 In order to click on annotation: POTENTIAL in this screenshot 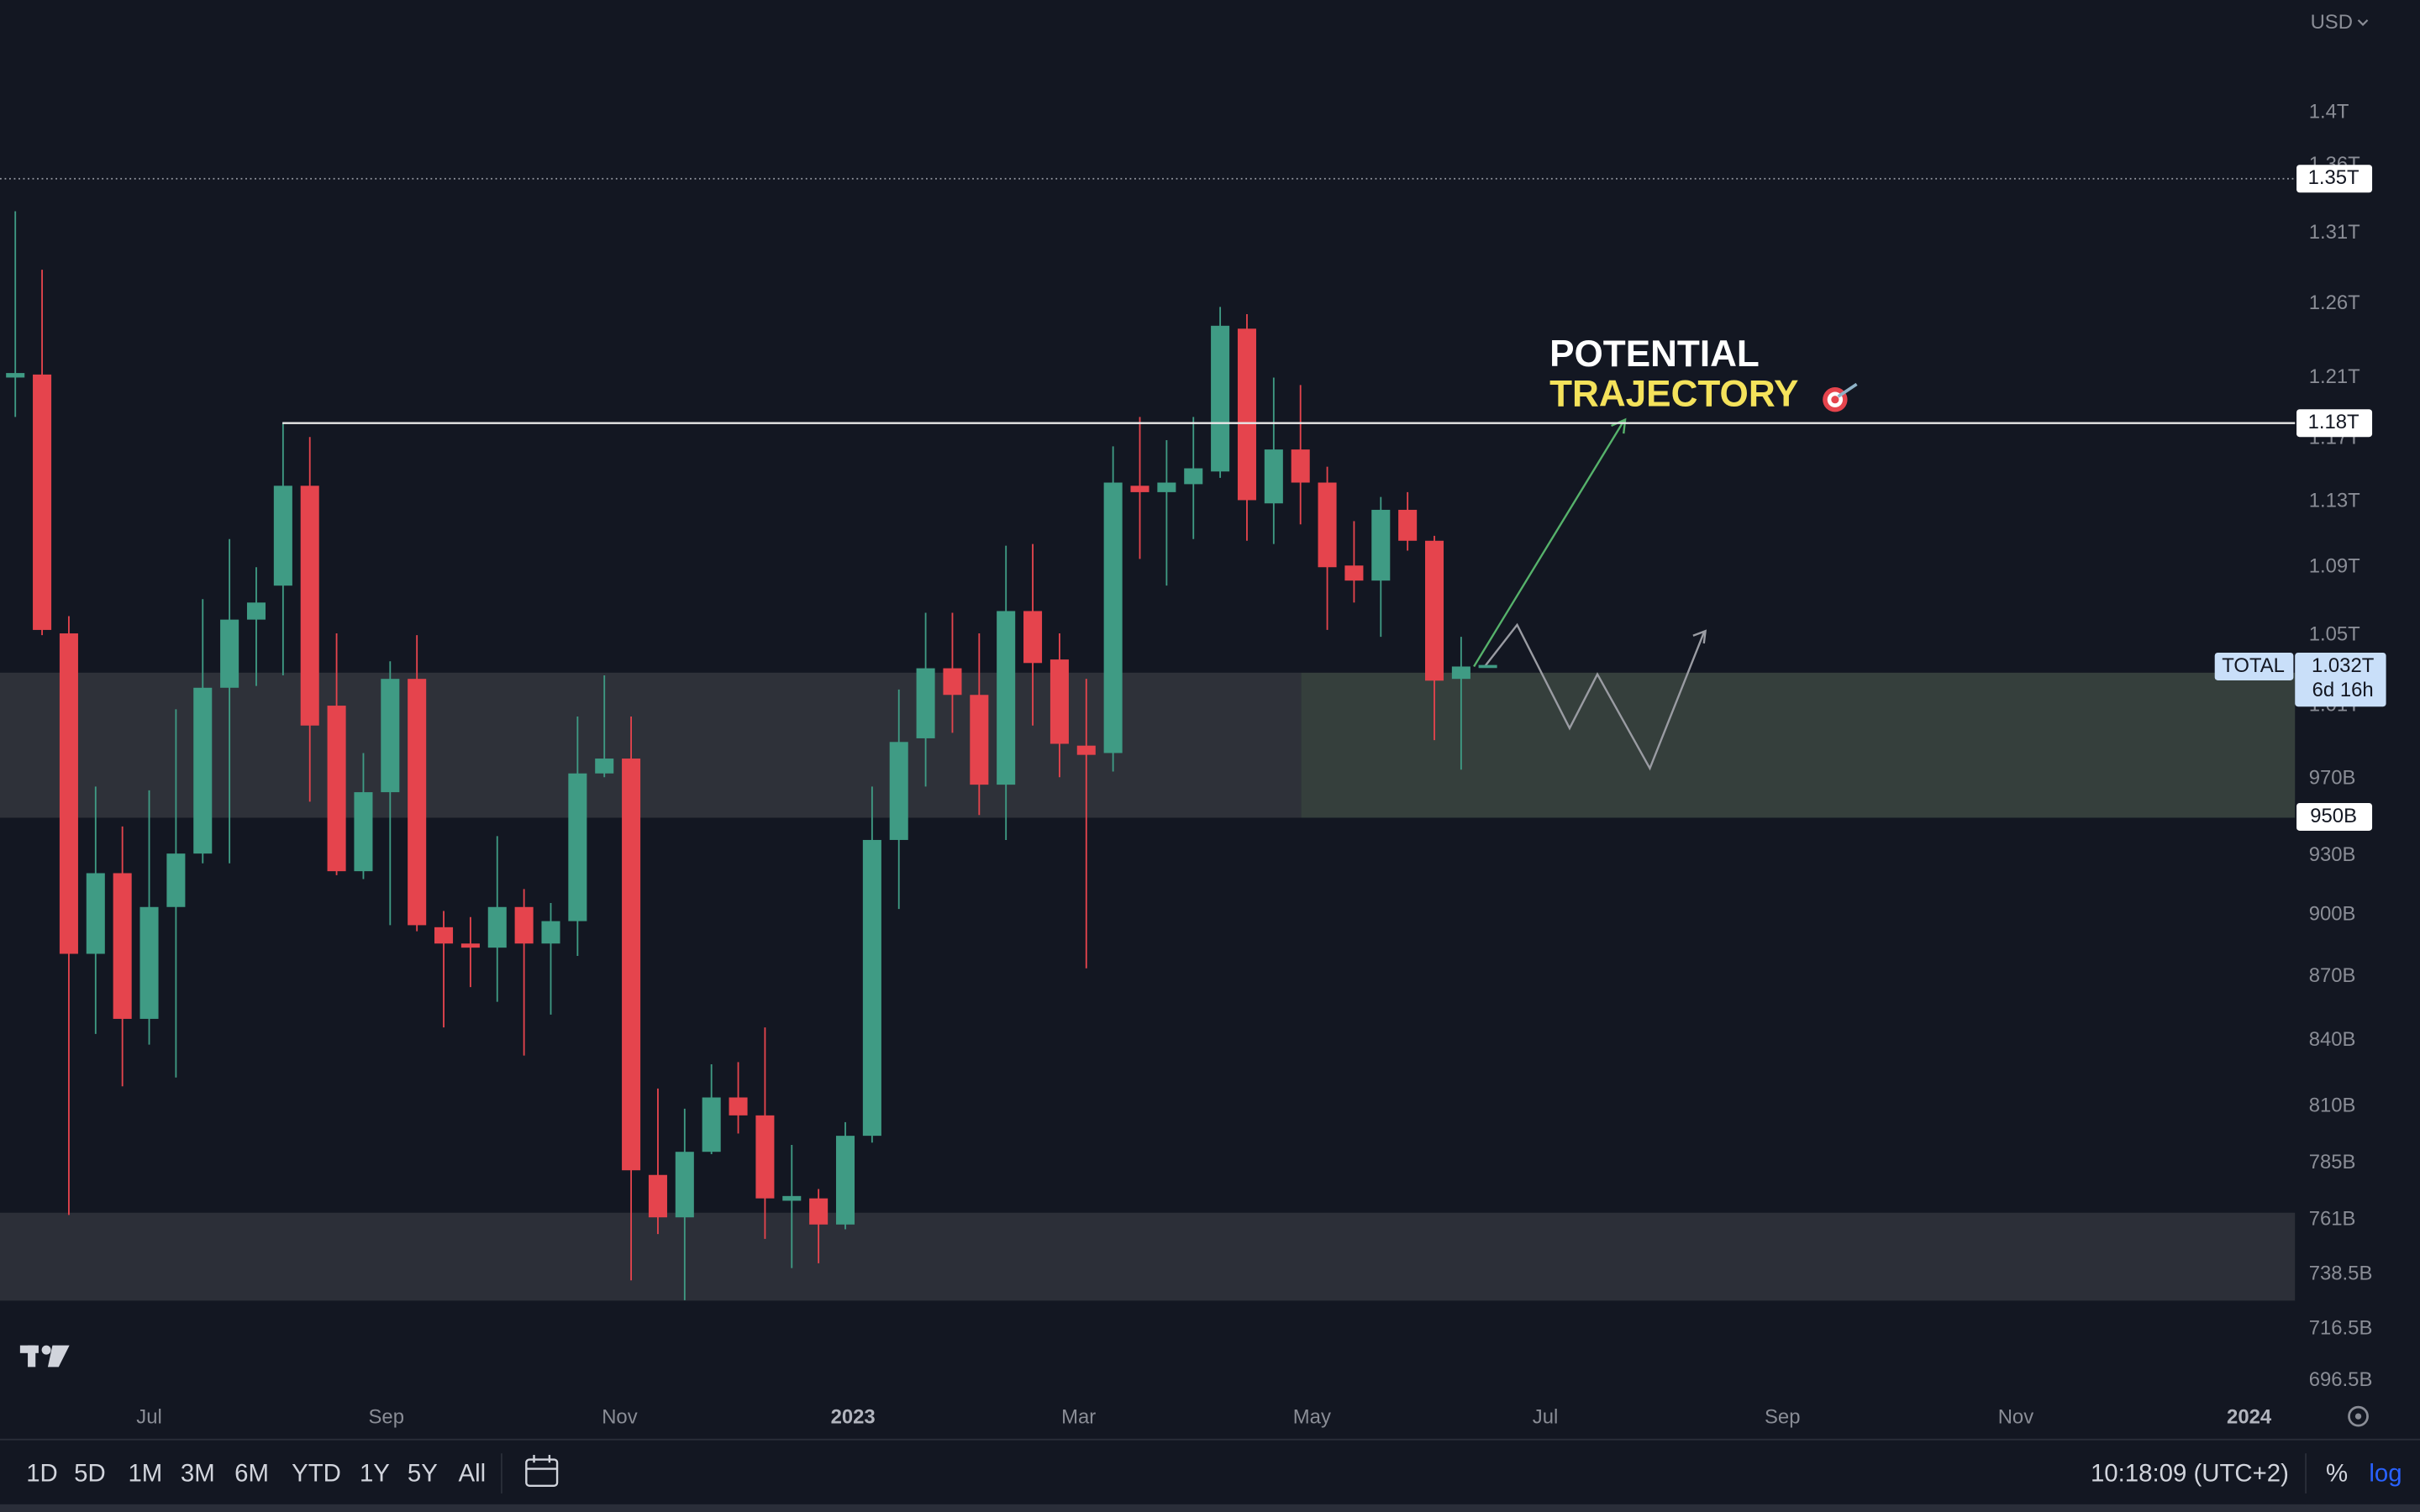, I will do `click(1654, 354)`.